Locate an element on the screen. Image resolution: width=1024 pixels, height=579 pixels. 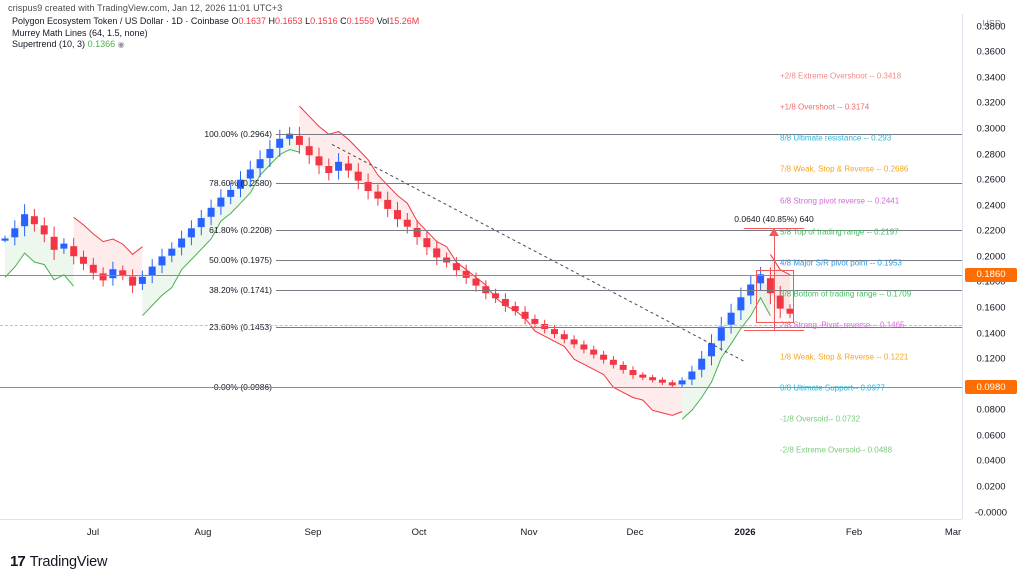
close-value: 0.1559 is located at coordinates (360, 21).